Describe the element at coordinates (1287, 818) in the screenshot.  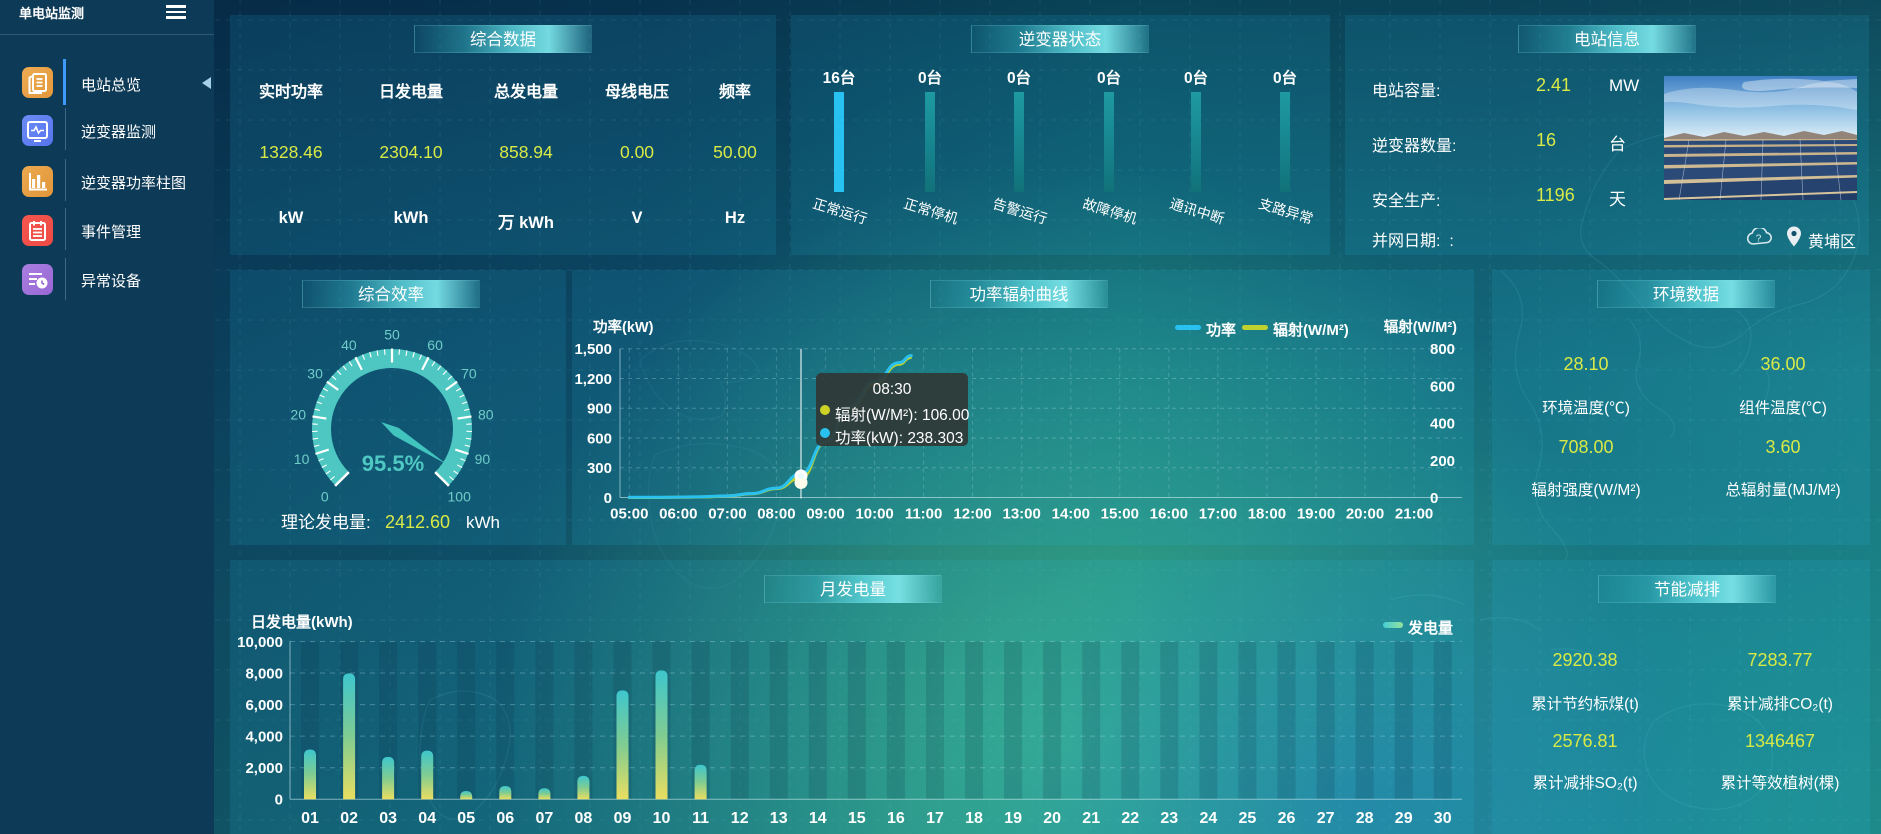
I see `svg-text: 26` at that location.